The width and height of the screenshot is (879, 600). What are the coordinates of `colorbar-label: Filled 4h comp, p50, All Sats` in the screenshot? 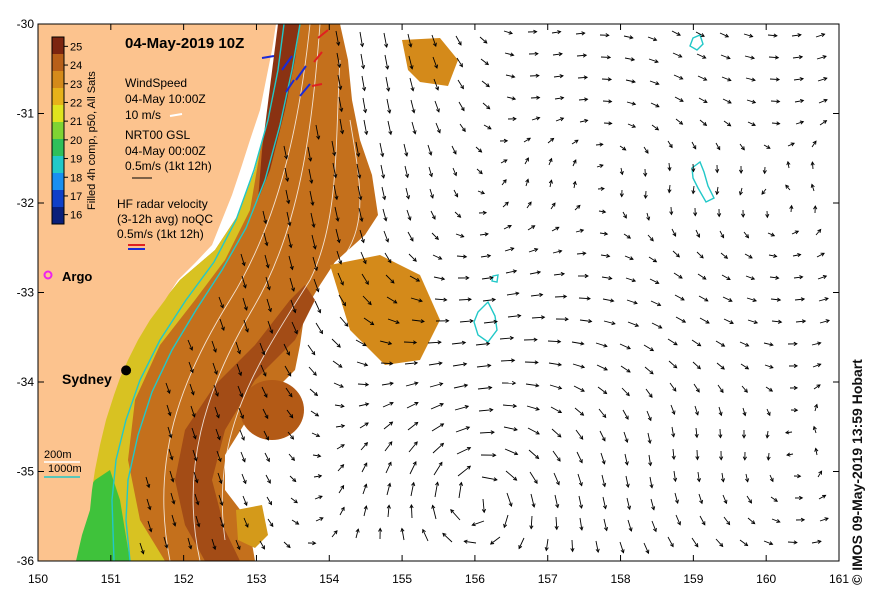 It's located at (92, 140).